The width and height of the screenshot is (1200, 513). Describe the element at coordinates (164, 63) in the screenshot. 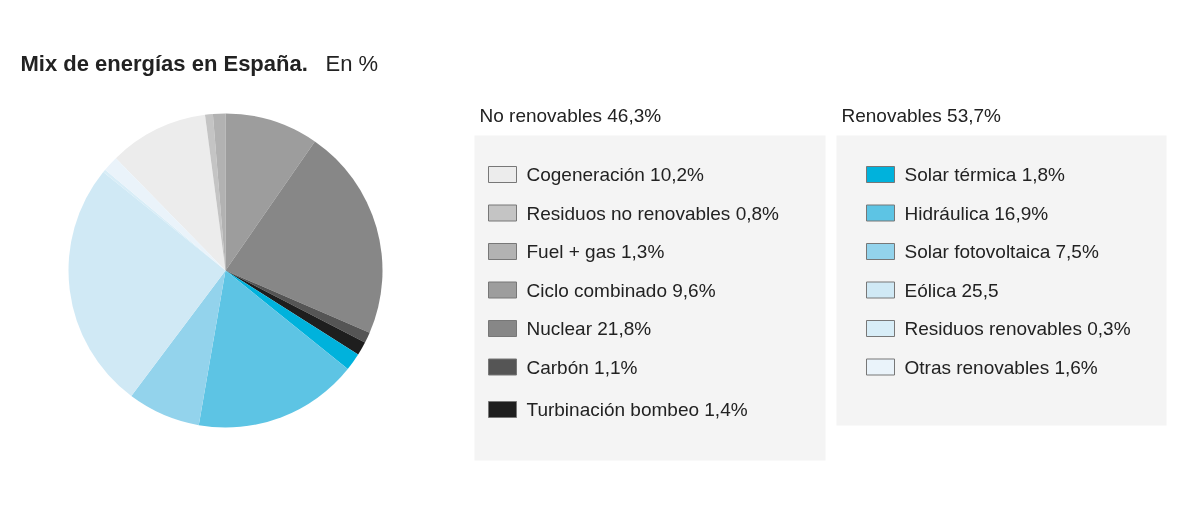

I see `chart-title: Mix de energías en España.` at that location.